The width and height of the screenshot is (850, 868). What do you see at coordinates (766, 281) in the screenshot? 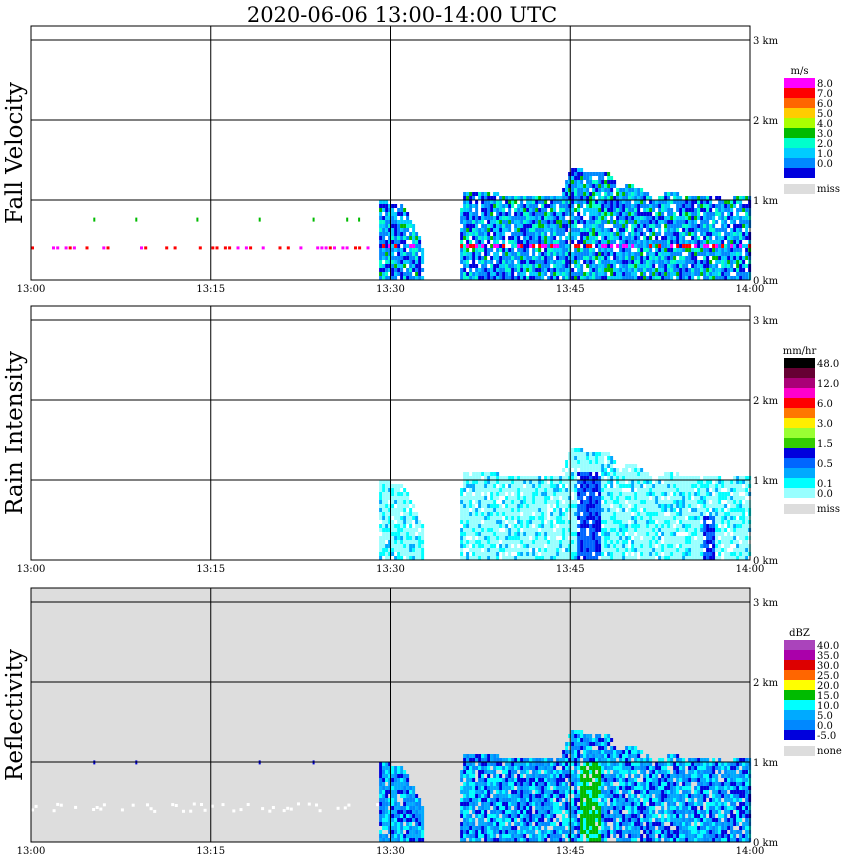
I see `height-tick-label: 0 km` at bounding box center [766, 281].